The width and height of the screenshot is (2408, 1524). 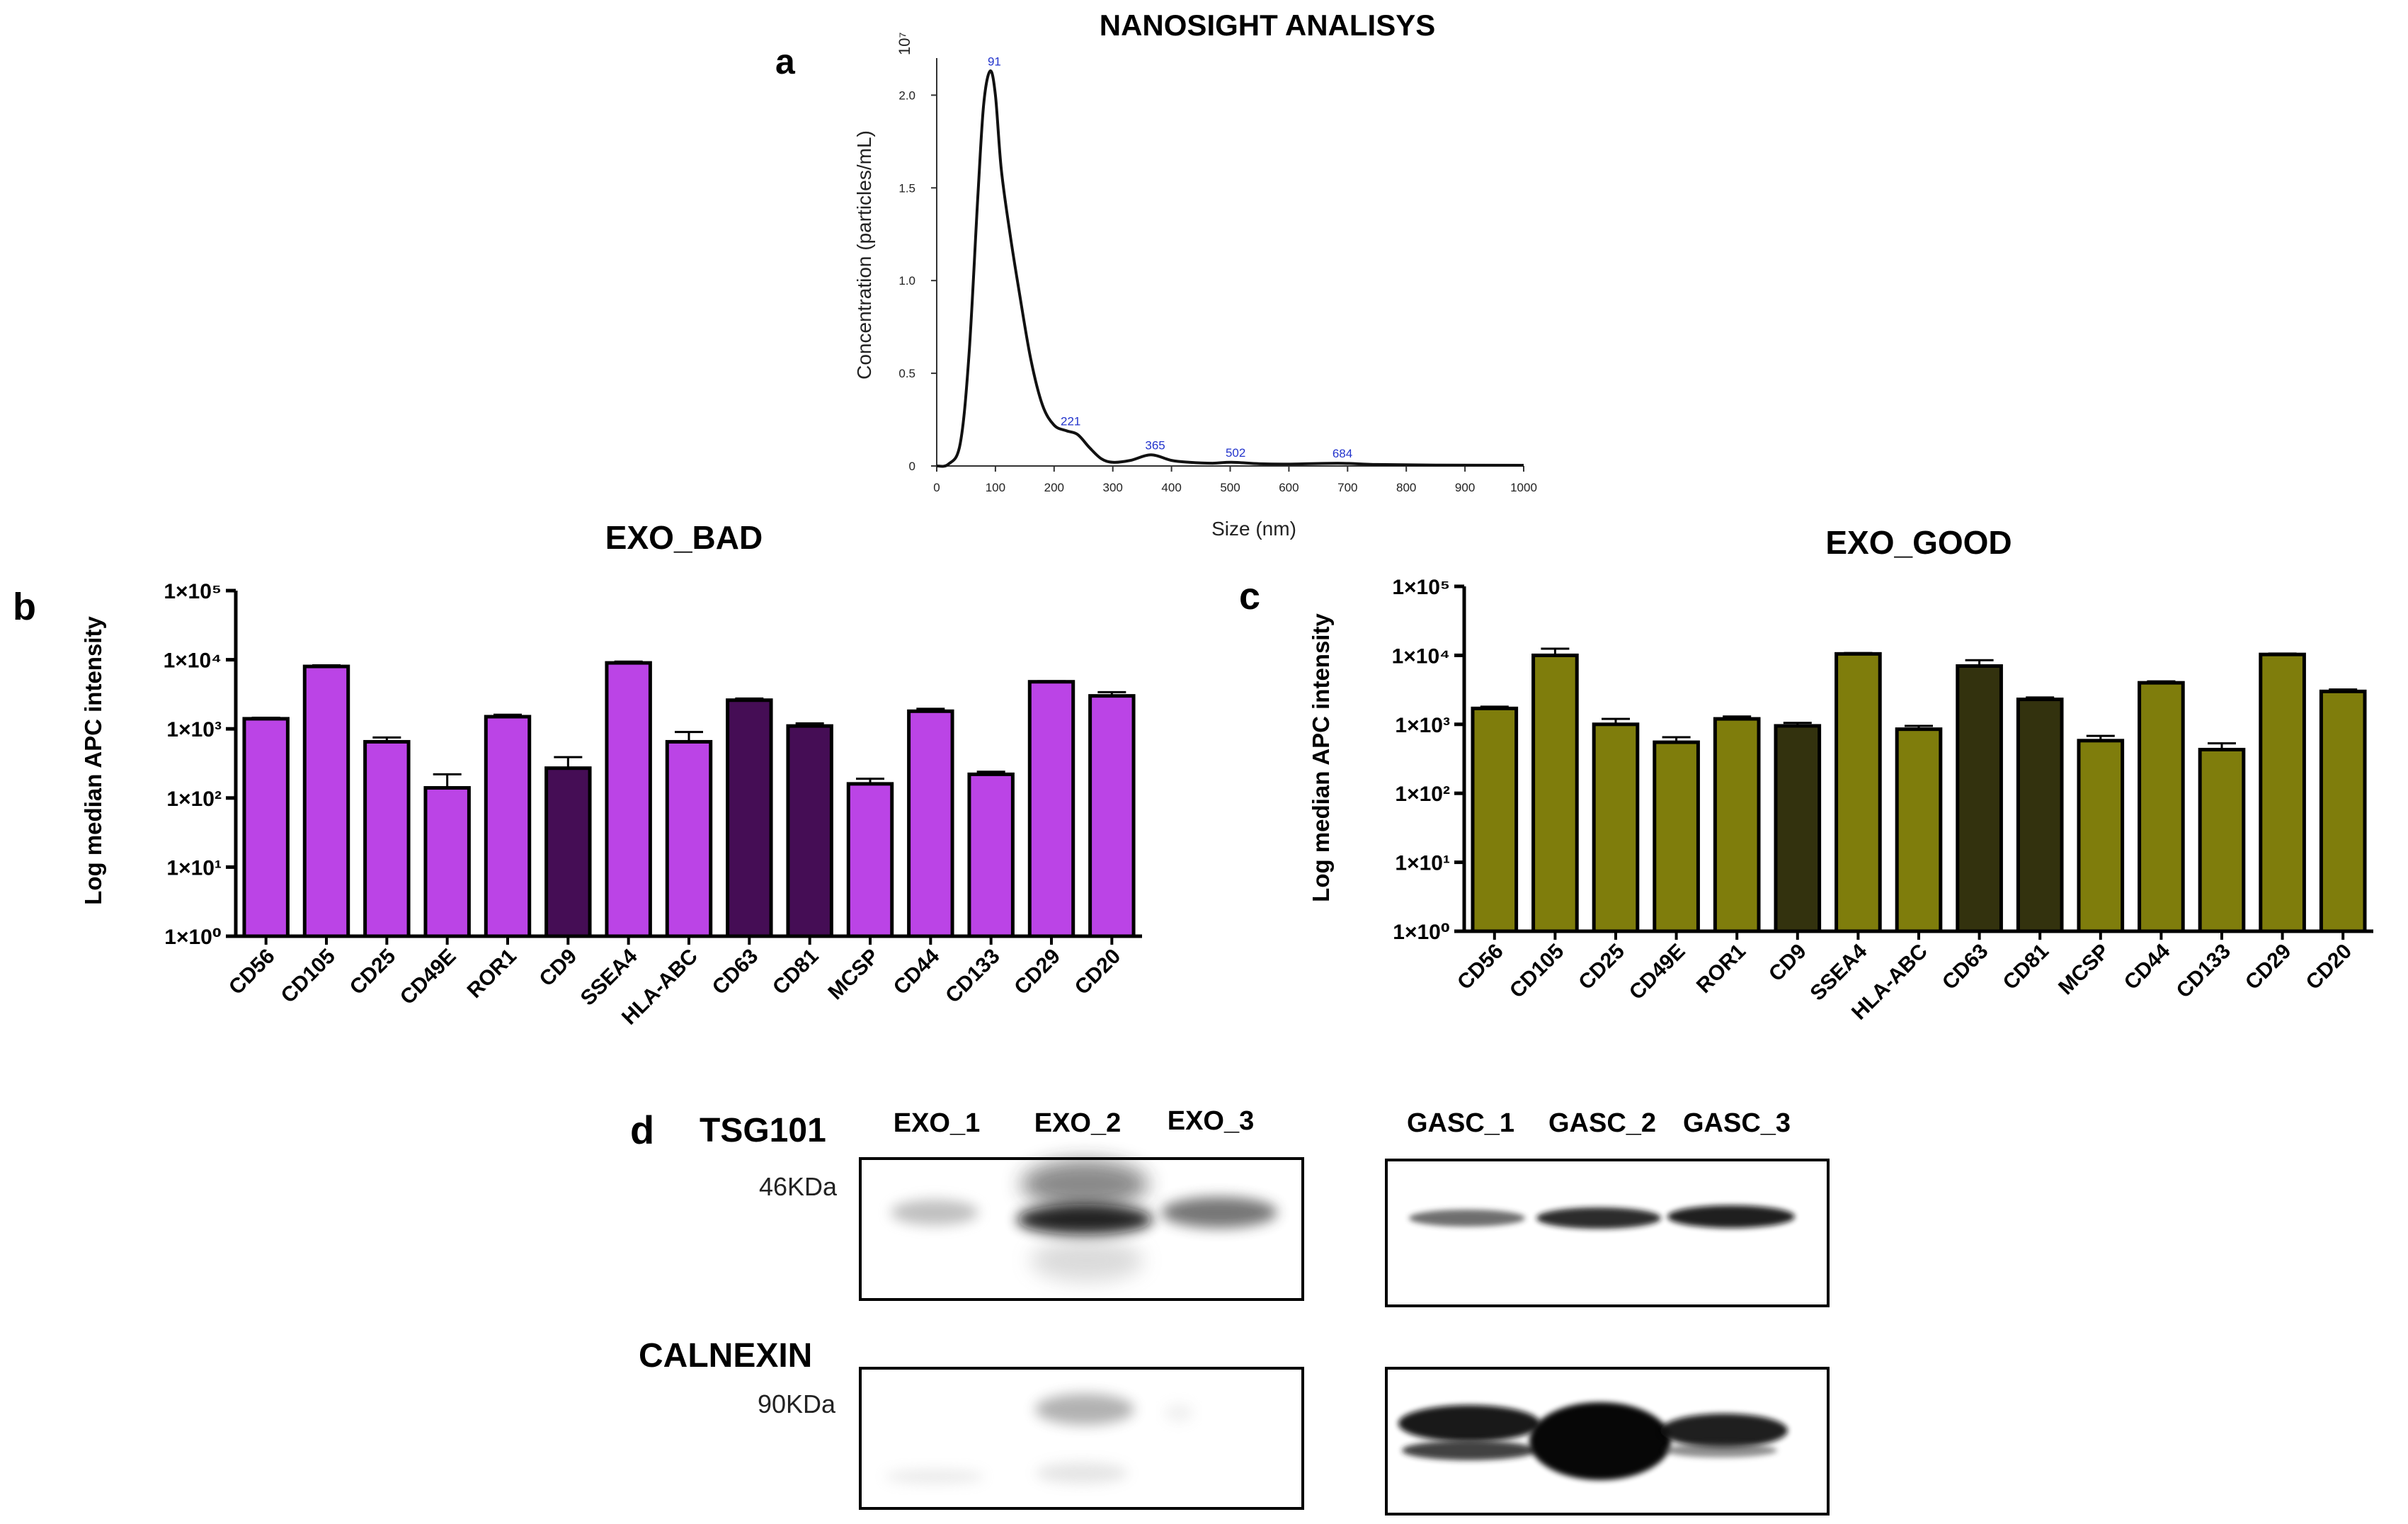 What do you see at coordinates (995, 487) in the screenshot?
I see `nanosight-x-tick-label: 100` at bounding box center [995, 487].